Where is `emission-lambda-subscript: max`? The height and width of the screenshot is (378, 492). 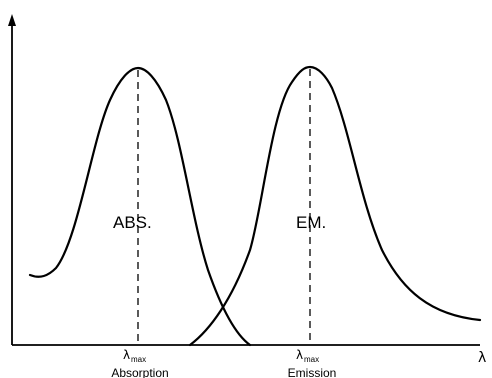 emission-lambda-subscript: max is located at coordinates (311, 359).